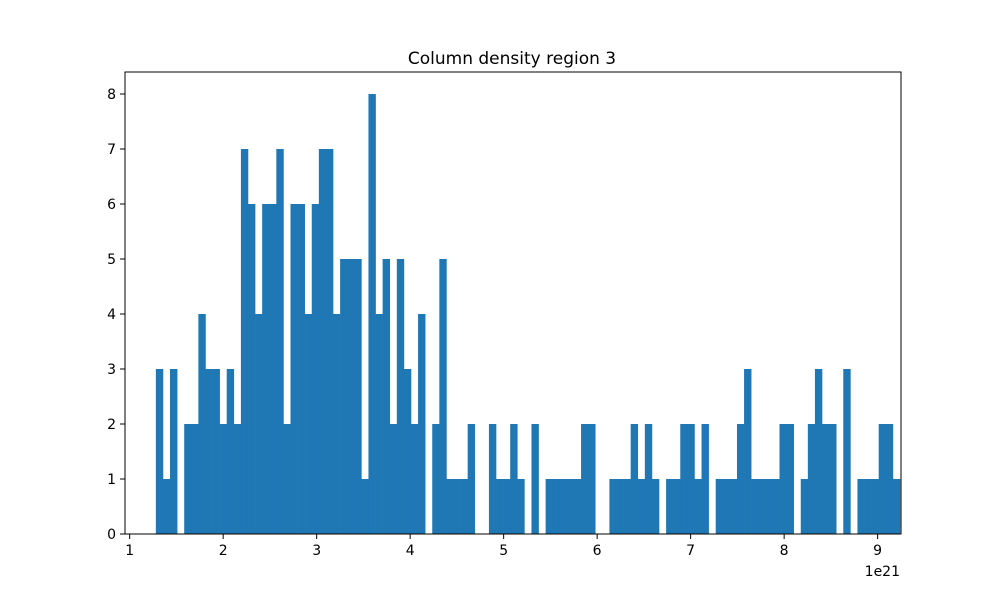 The height and width of the screenshot is (600, 1000). I want to click on y-tick-label: 6, so click(111, 205).